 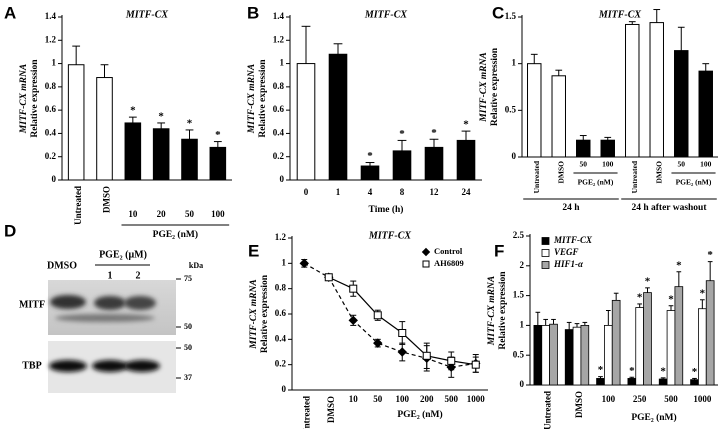 I want to click on x-tick-label: 8, so click(x=402, y=192).